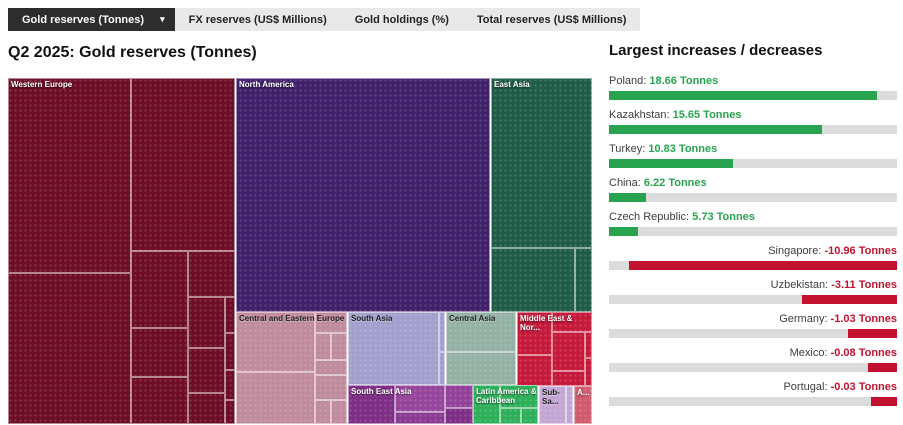  Describe the element at coordinates (753, 393) in the screenshot. I see `change-row-portugal: Portugal: -0.03 Tonnes` at that location.